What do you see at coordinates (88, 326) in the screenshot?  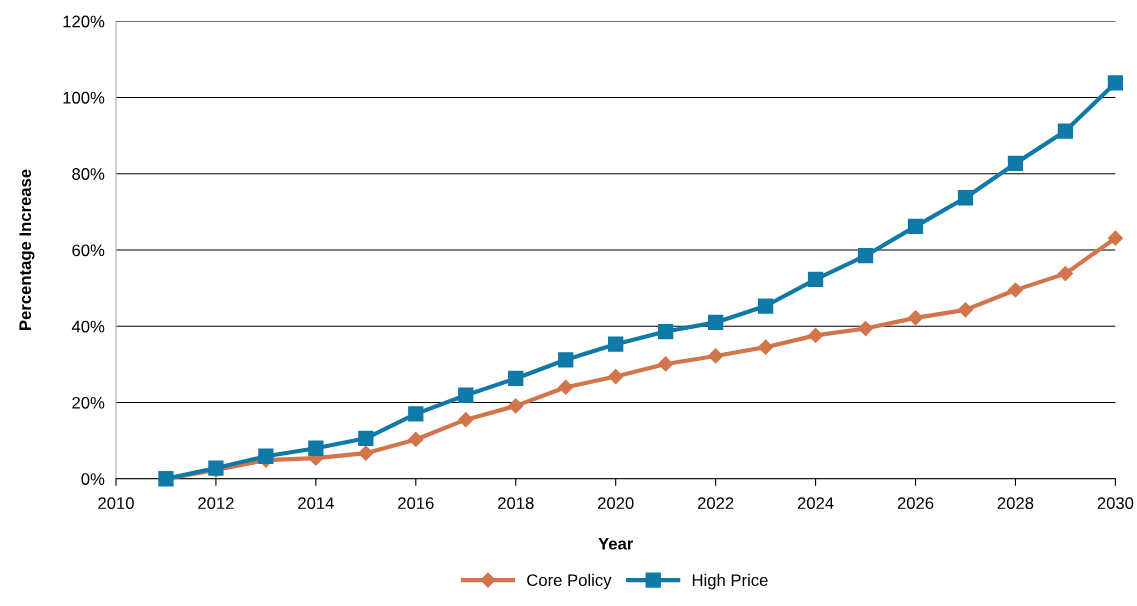 I see `y-tick-label: 40%` at bounding box center [88, 326].